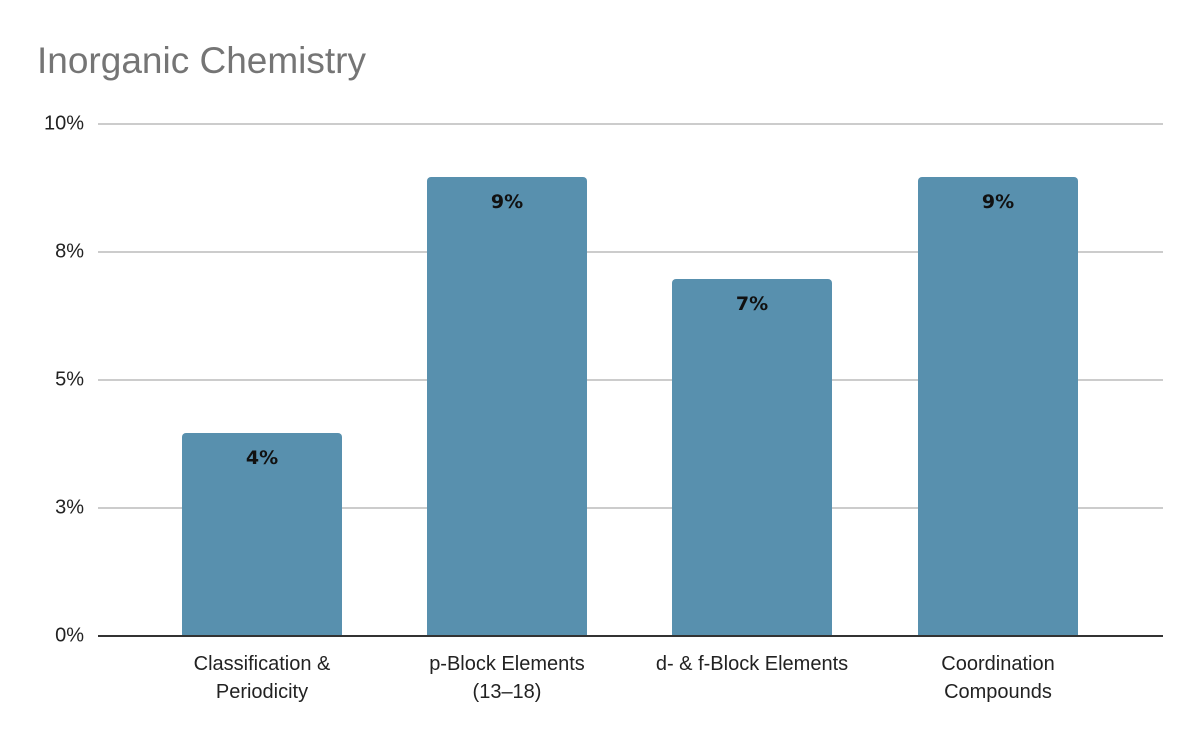 This screenshot has height=742, width=1200. I want to click on chart-title: Inorganic Chemistry, so click(202, 60).